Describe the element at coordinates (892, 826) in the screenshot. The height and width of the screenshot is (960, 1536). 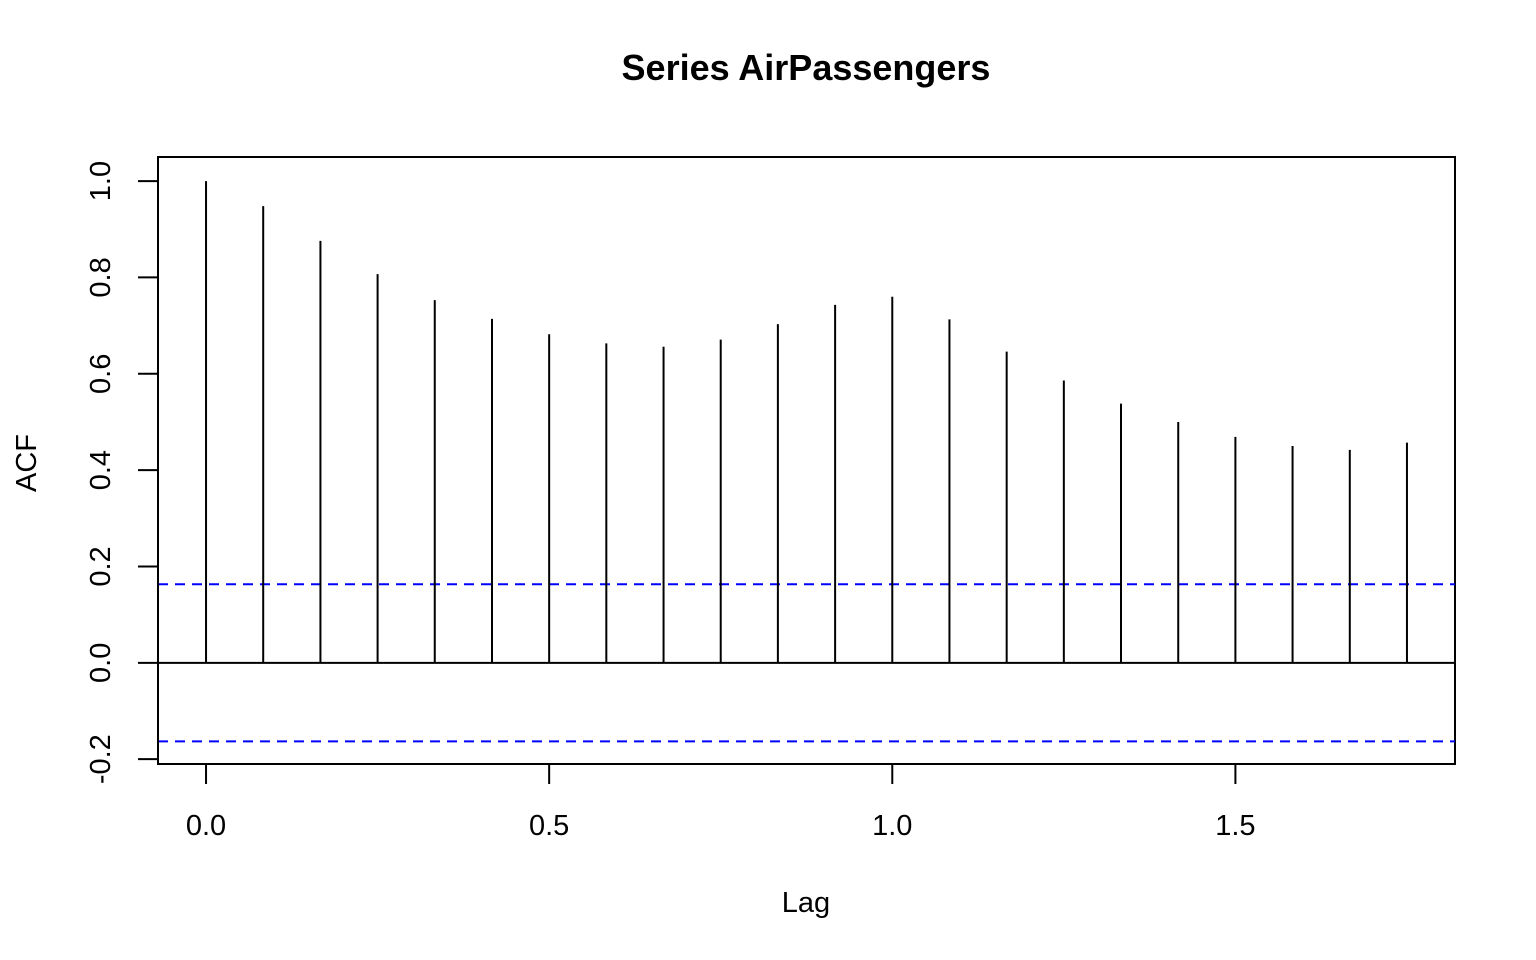
I see `x-tick-label: 1.0` at that location.